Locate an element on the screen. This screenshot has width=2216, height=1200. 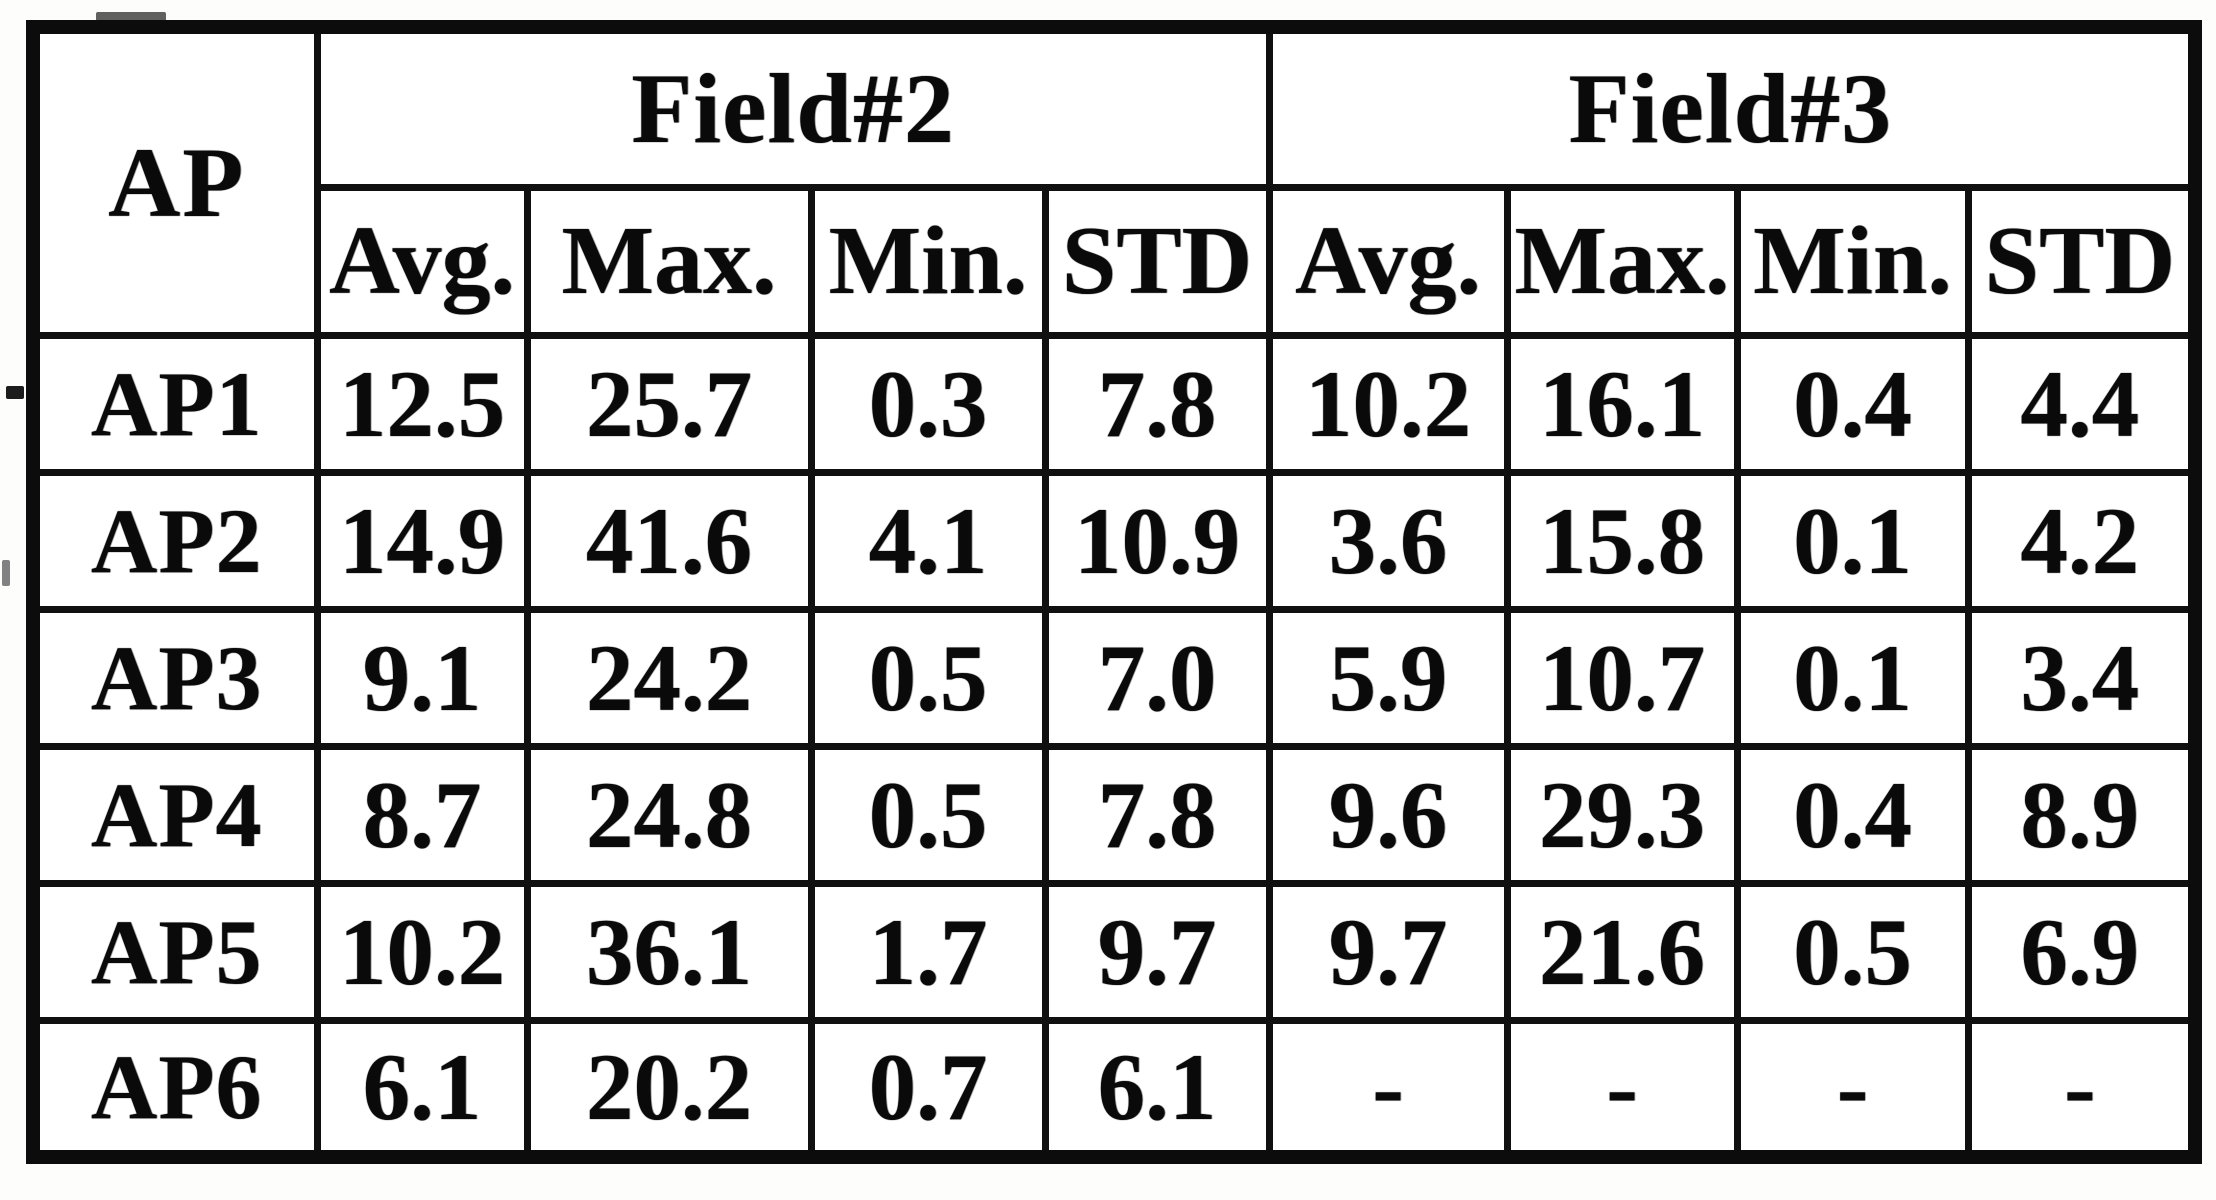
table-row-ap3: AP3 9.1 24.2 0.5 7.0 5.9 10.7 0.1 3.4 is located at coordinates (1114, 677).